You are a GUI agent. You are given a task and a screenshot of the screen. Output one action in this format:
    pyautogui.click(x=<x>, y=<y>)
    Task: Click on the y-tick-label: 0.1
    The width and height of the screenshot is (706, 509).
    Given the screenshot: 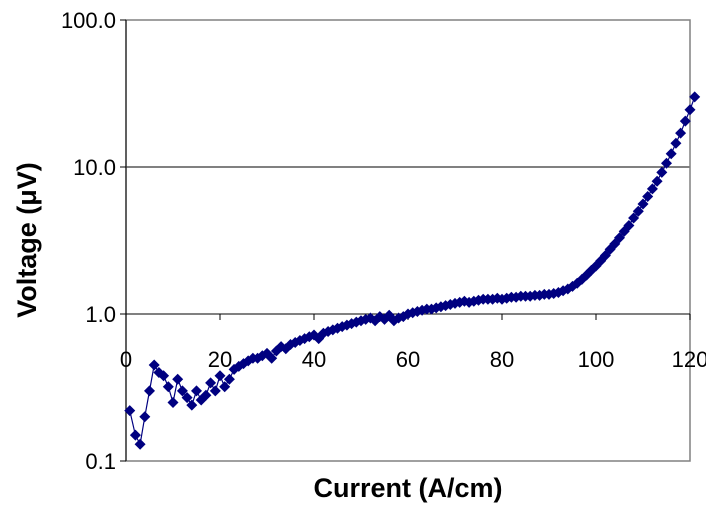 What is the action you would take?
    pyautogui.click(x=100, y=461)
    